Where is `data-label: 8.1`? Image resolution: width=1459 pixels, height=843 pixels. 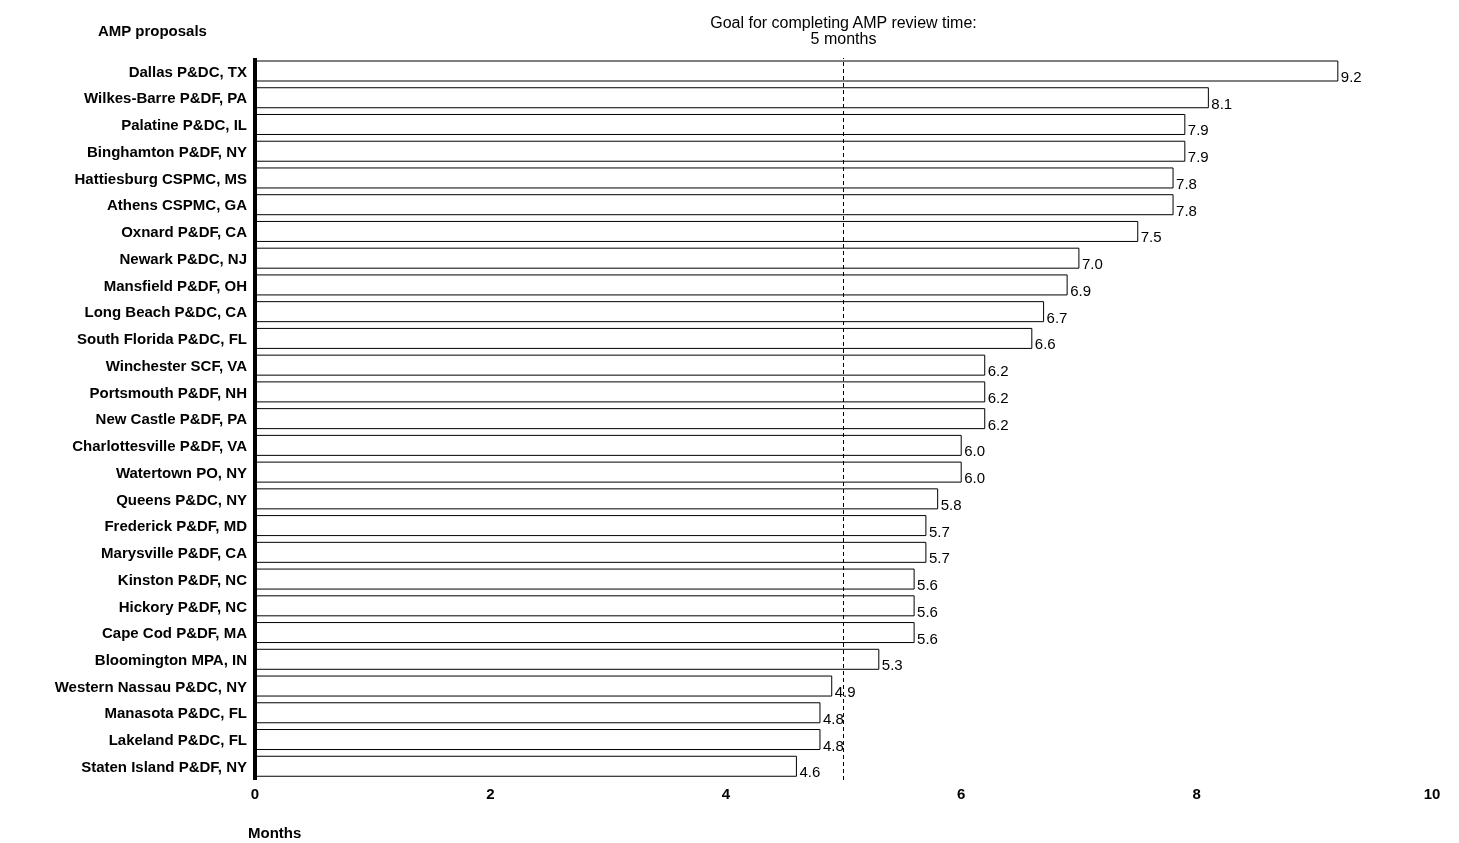
data-label: 8.1 is located at coordinates (1222, 103).